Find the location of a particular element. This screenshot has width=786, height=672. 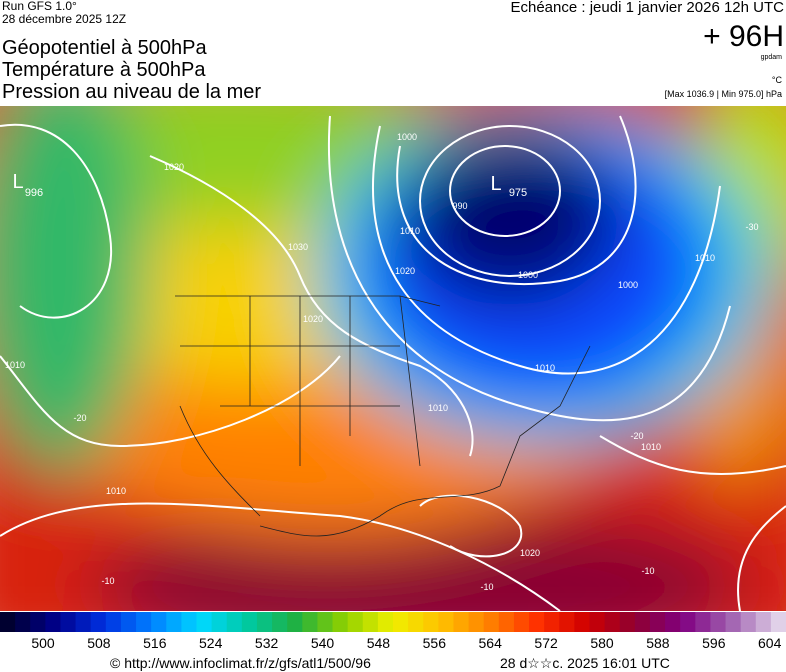

map-label: 996 is located at coordinates (34, 193).